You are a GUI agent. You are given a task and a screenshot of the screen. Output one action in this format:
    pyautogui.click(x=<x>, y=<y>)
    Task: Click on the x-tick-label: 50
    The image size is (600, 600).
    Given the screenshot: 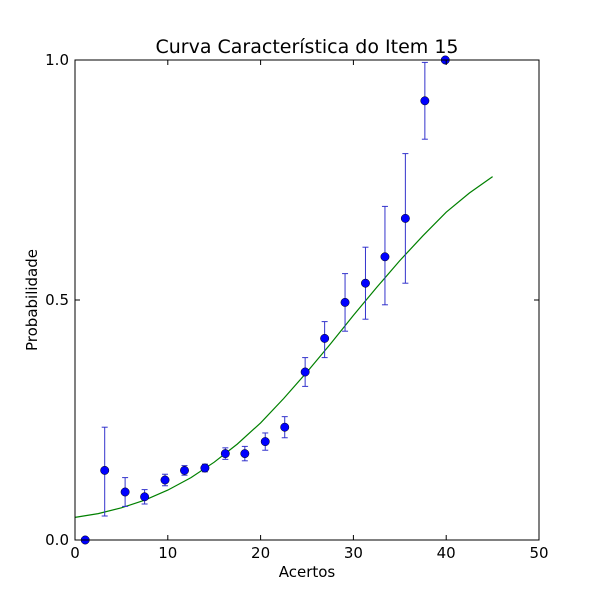 What is the action you would take?
    pyautogui.click(x=538, y=553)
    